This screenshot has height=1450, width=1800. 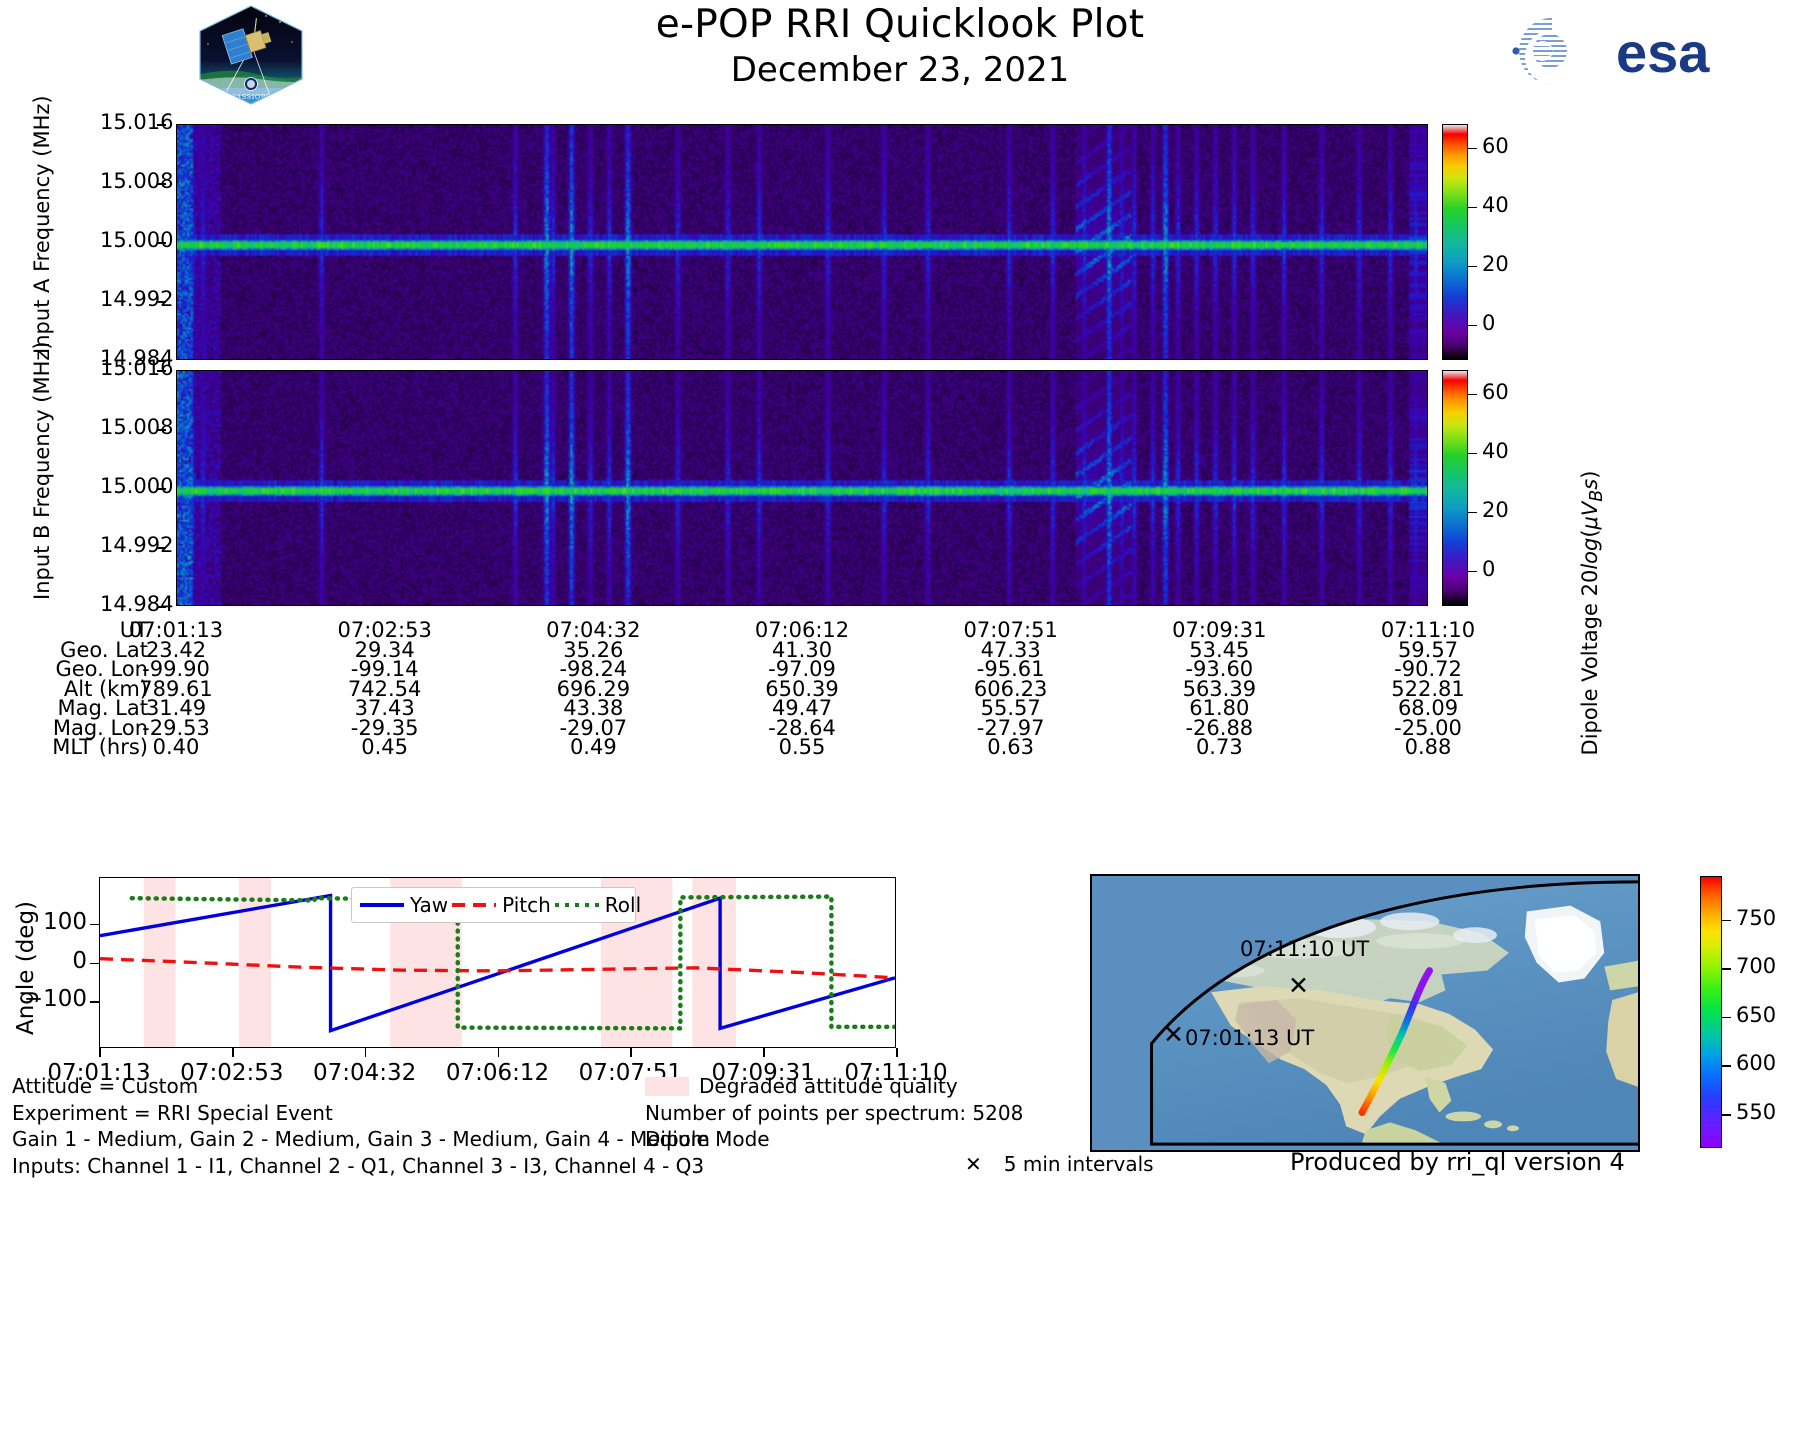 I want to click on cassiope-logo-text: CASSIOPE, so click(x=251, y=97).